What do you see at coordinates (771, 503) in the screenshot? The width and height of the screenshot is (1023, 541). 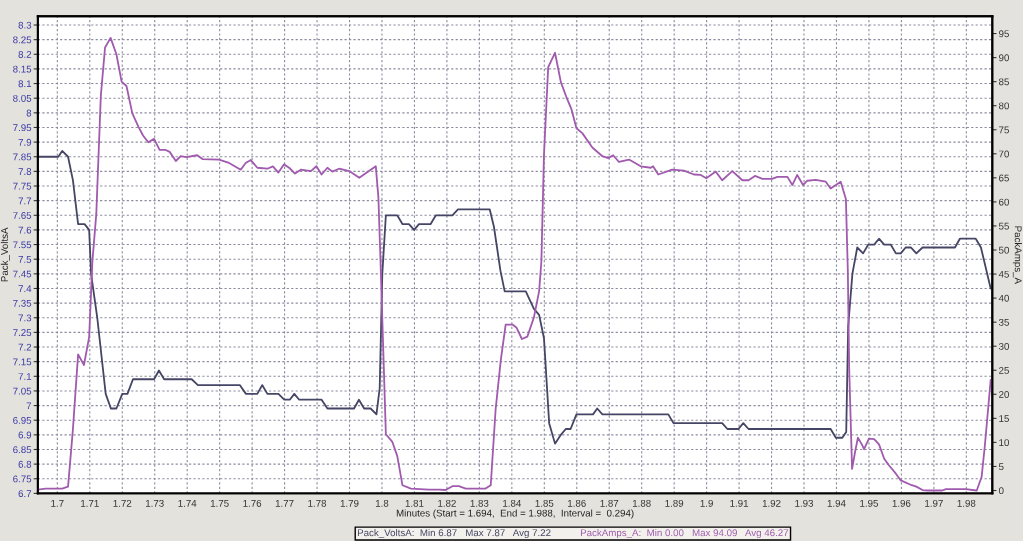 I see `x-tick-label: 1.92` at bounding box center [771, 503].